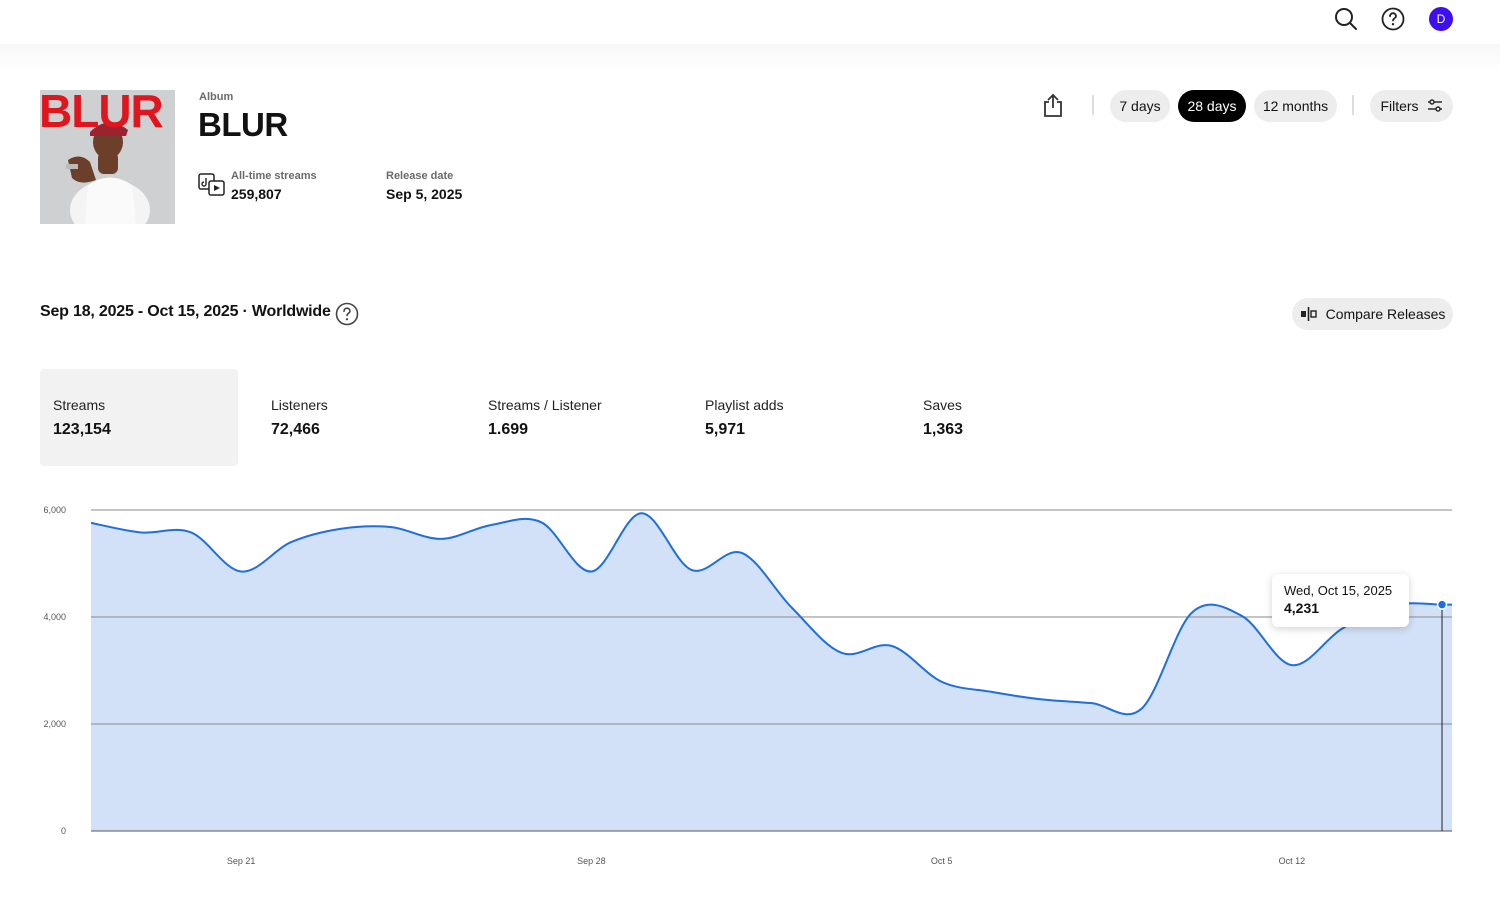  What do you see at coordinates (725, 429) in the screenshot?
I see `stat-value: 5,971` at bounding box center [725, 429].